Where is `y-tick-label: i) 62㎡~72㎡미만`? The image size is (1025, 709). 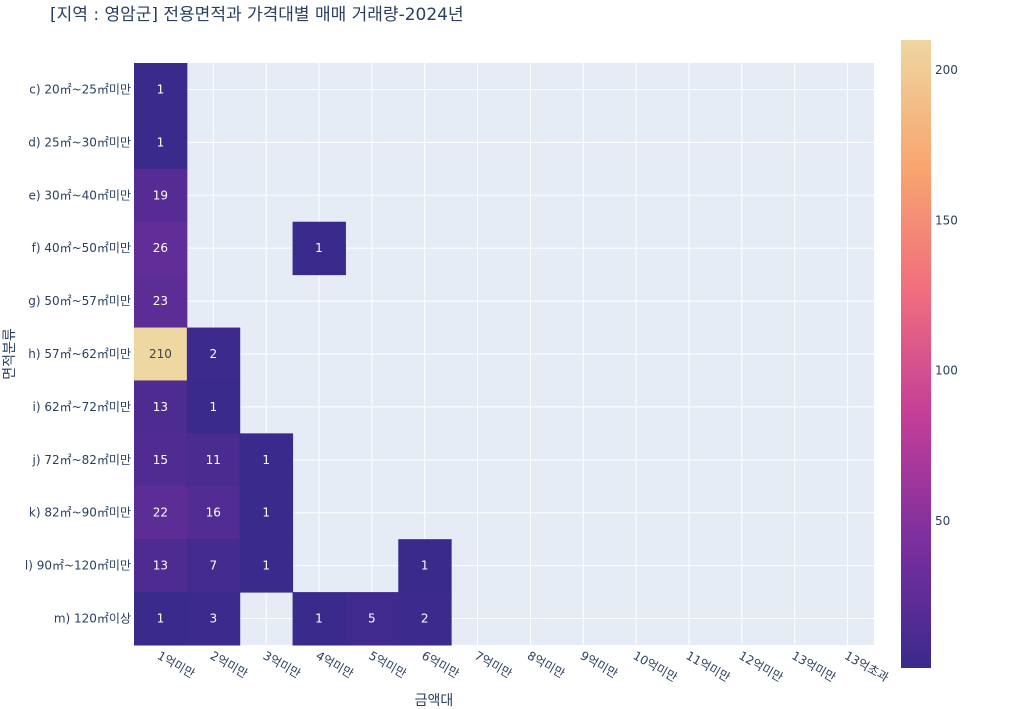 y-tick-label: i) 62㎡~72㎡미만 is located at coordinates (81, 407).